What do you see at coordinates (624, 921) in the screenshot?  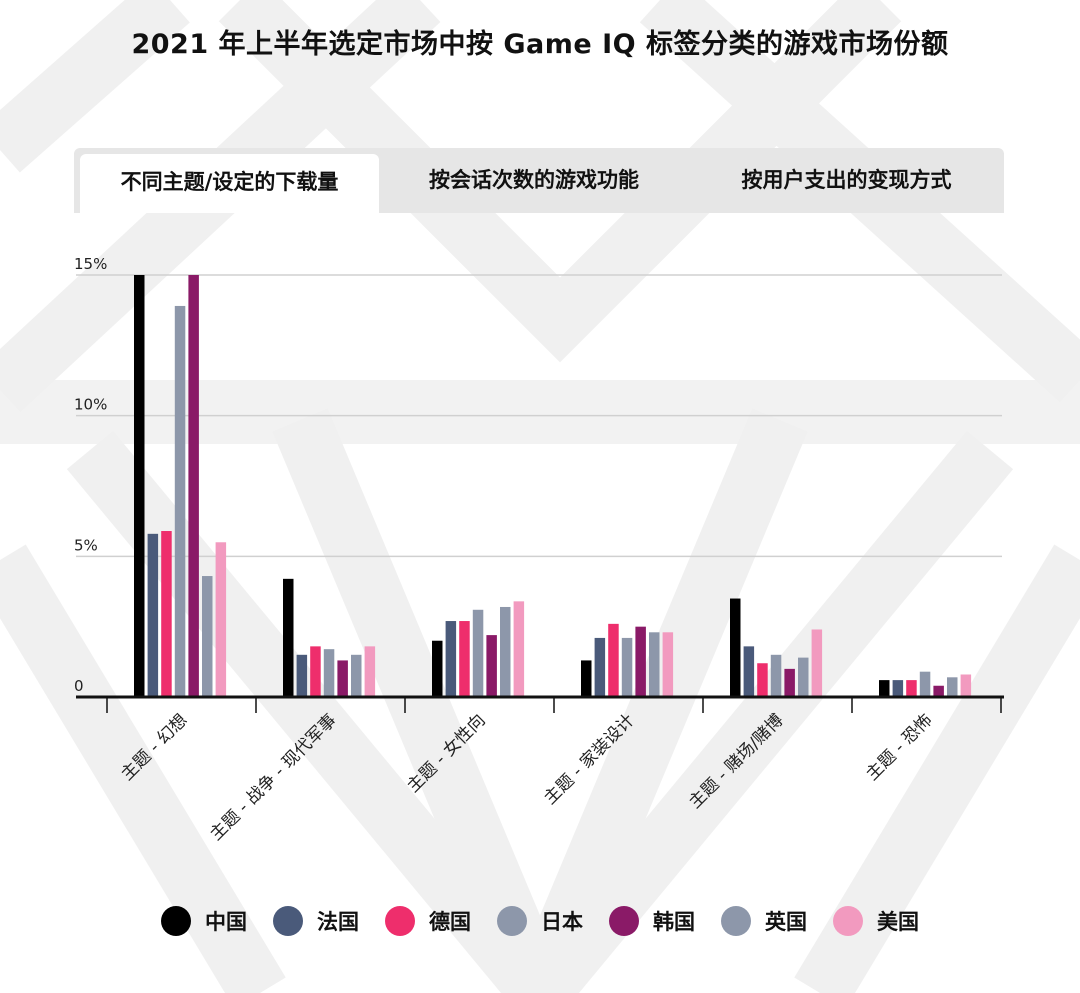 I see `legend-swatch-korea` at bounding box center [624, 921].